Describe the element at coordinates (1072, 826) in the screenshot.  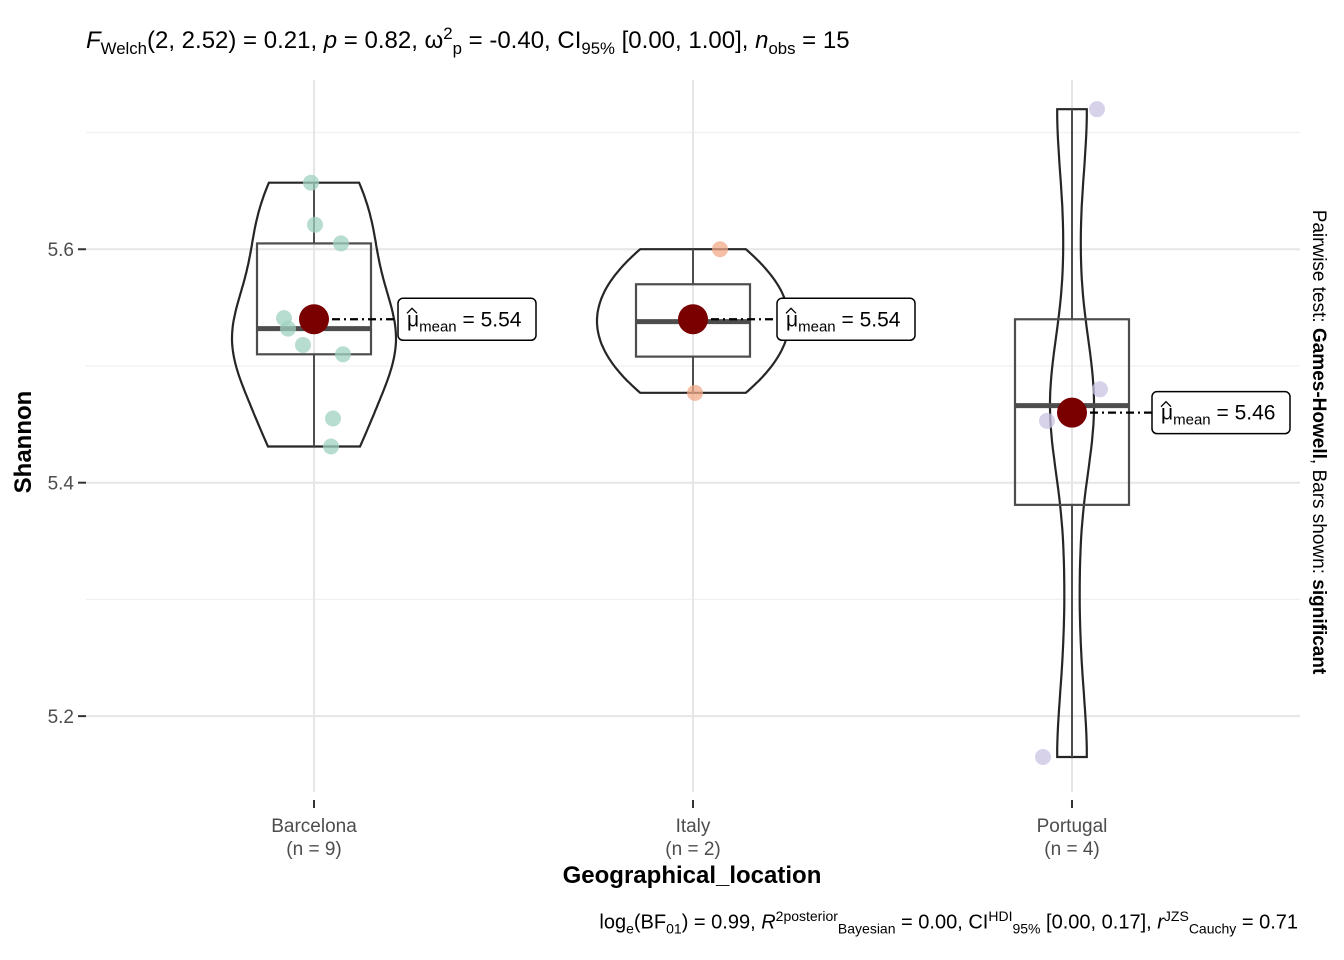
I see `x-tick-label: Portugal` at that location.